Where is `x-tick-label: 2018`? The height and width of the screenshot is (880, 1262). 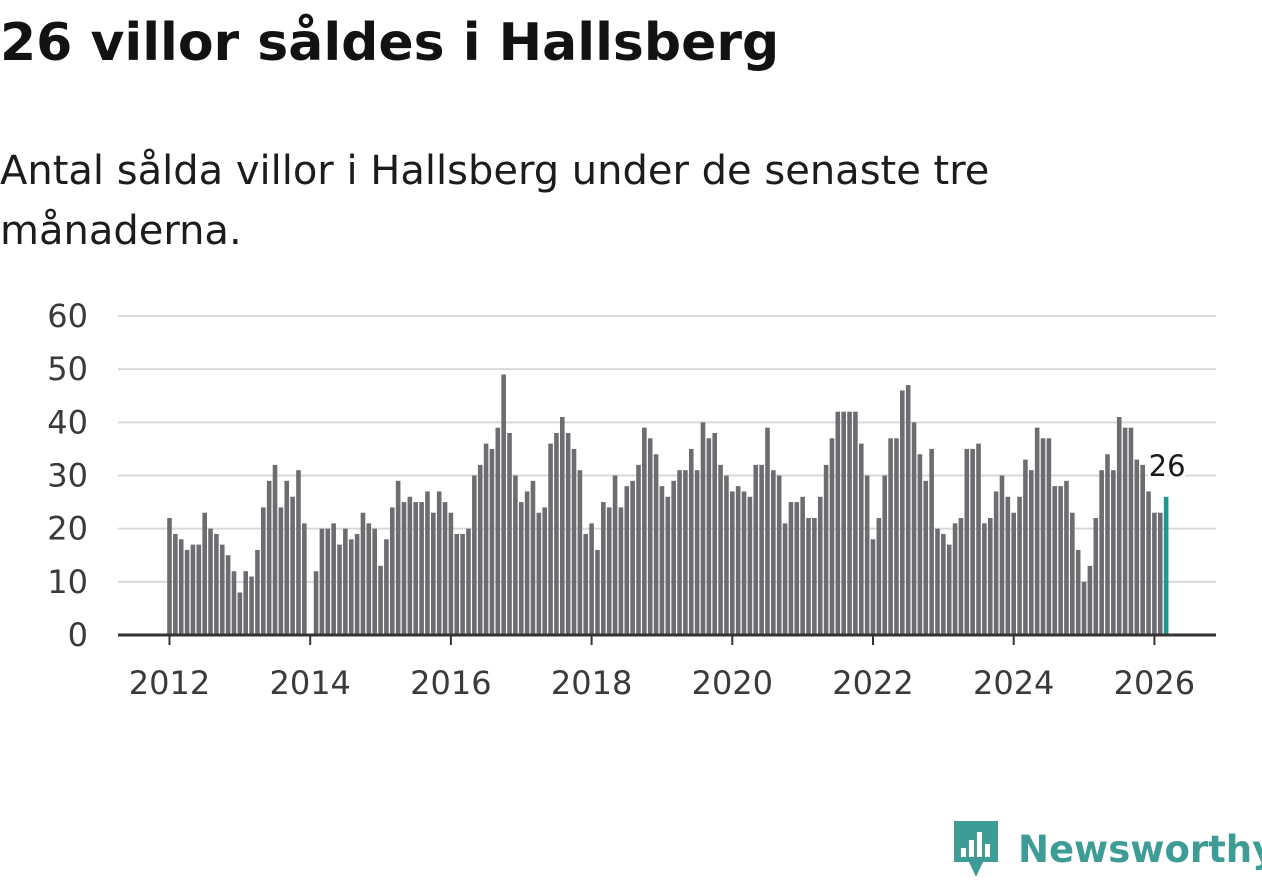
x-tick-label: 2018 is located at coordinates (591, 683).